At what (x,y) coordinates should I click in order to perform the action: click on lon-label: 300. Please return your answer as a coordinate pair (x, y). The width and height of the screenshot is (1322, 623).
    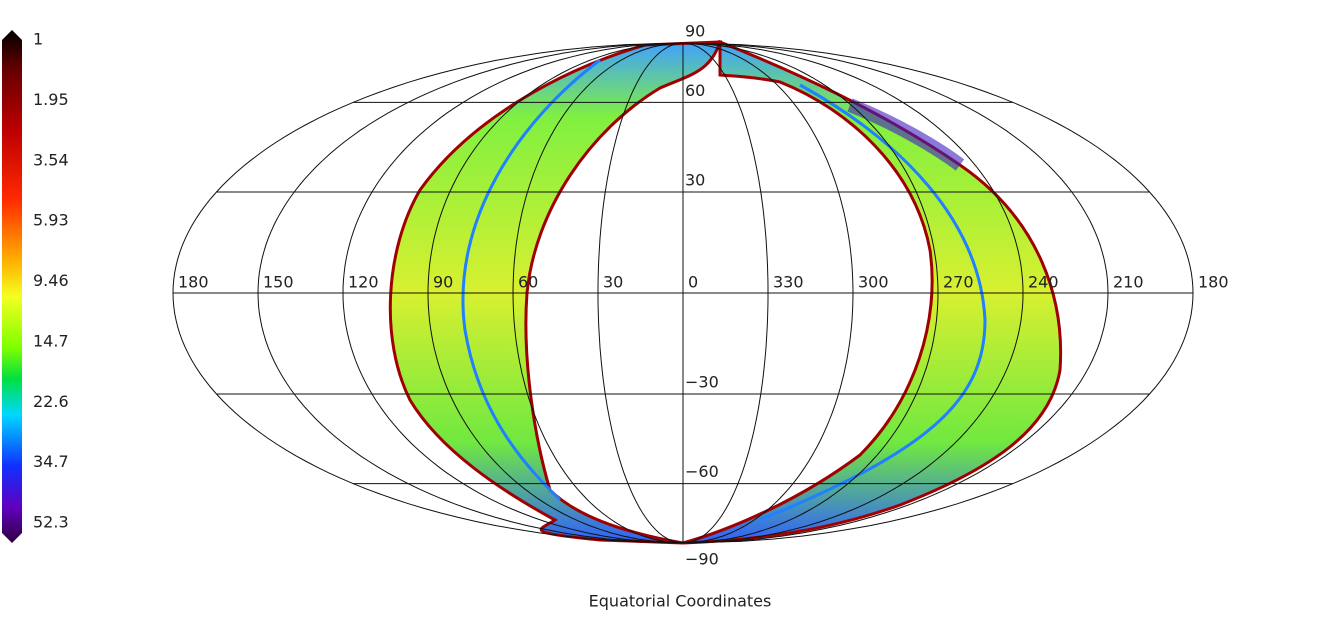
    Looking at the image, I should click on (873, 282).